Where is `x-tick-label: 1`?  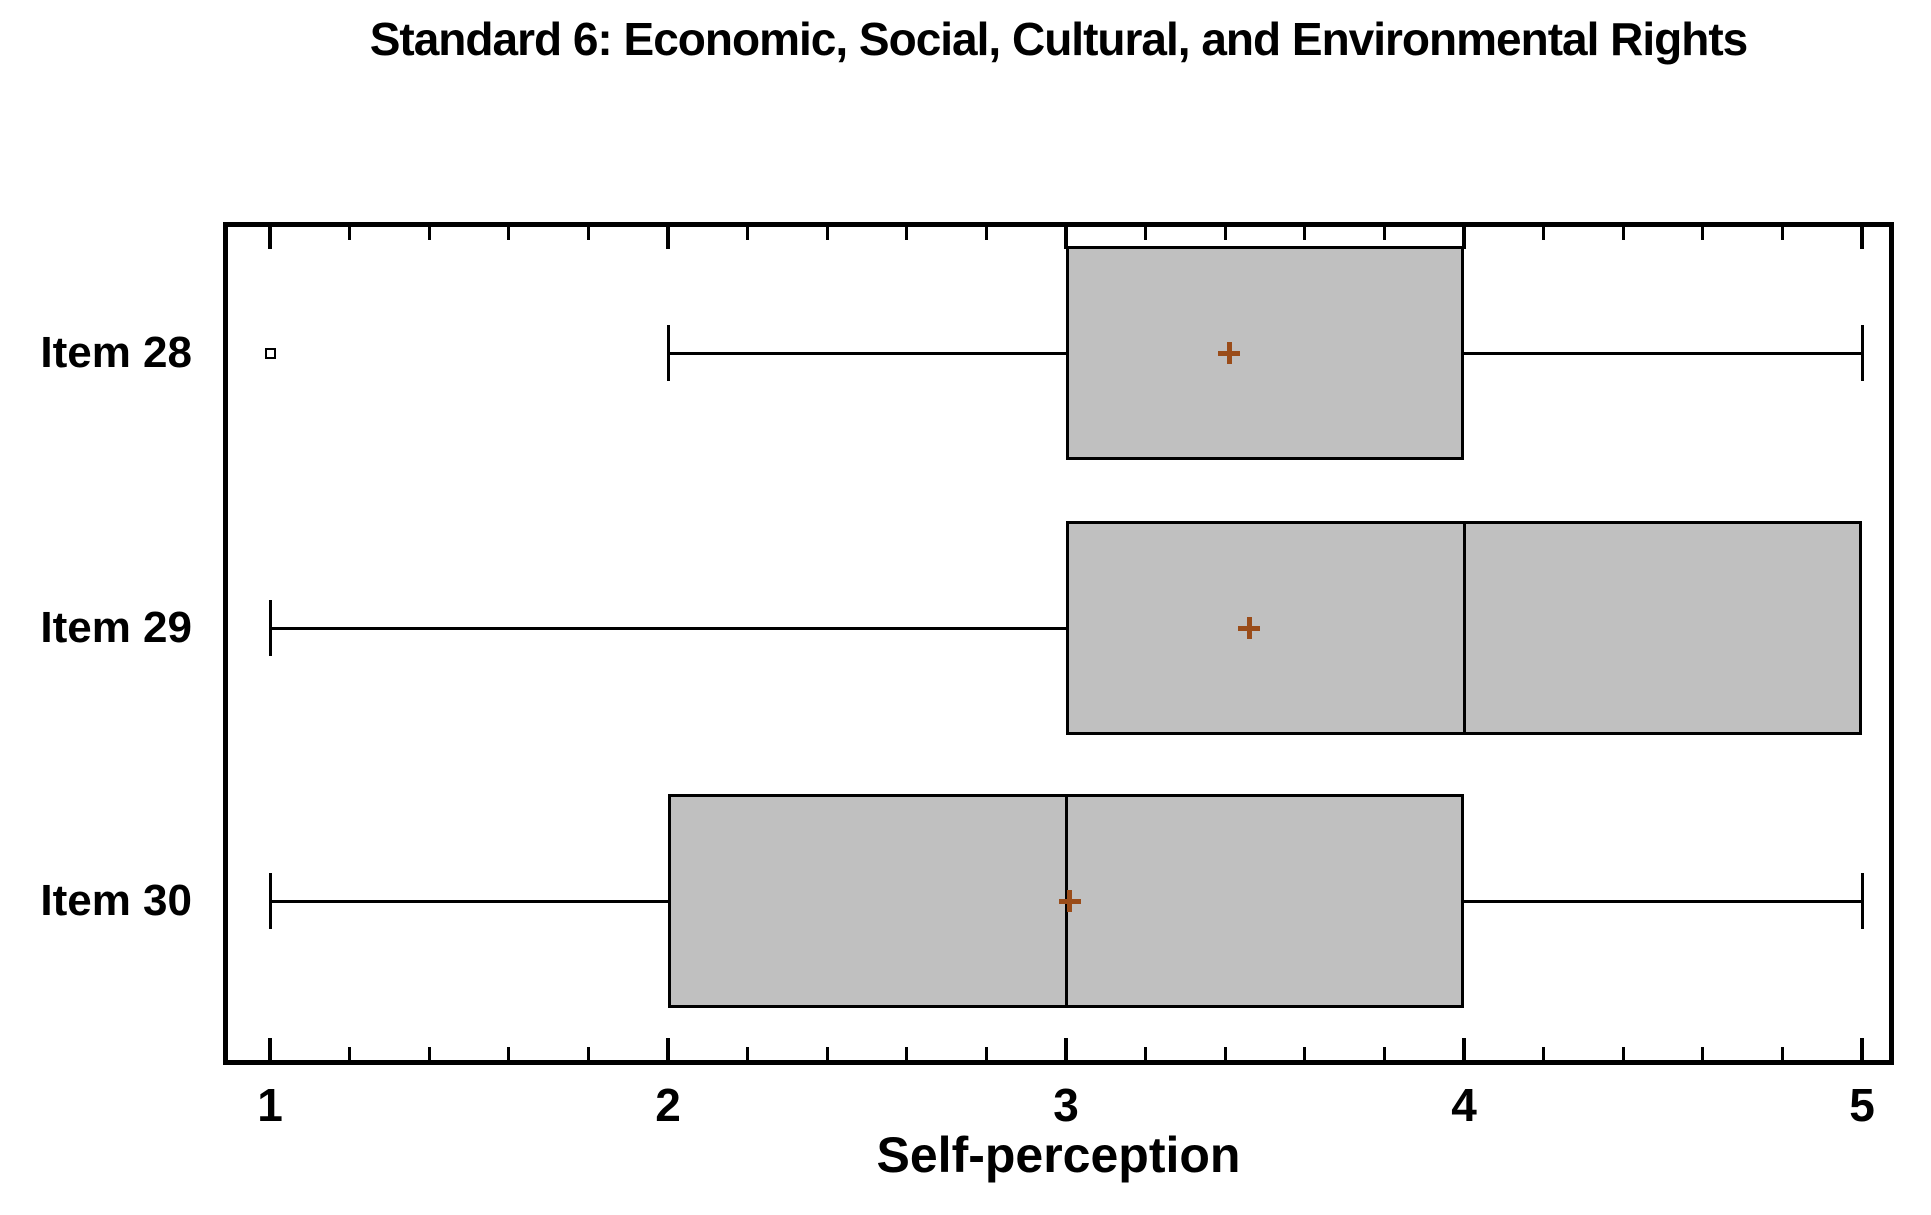 x-tick-label: 1 is located at coordinates (270, 1105).